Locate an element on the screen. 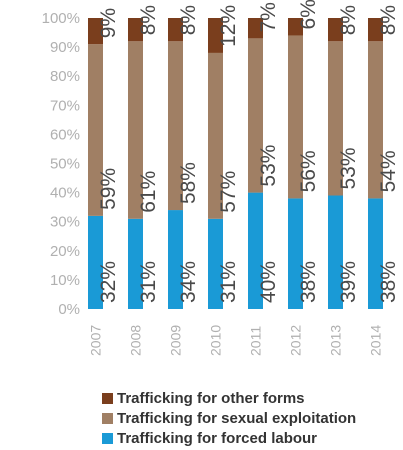 Image resolution: width=403 pixels, height=450 pixels. data-label: 61% is located at coordinates (148, 192).